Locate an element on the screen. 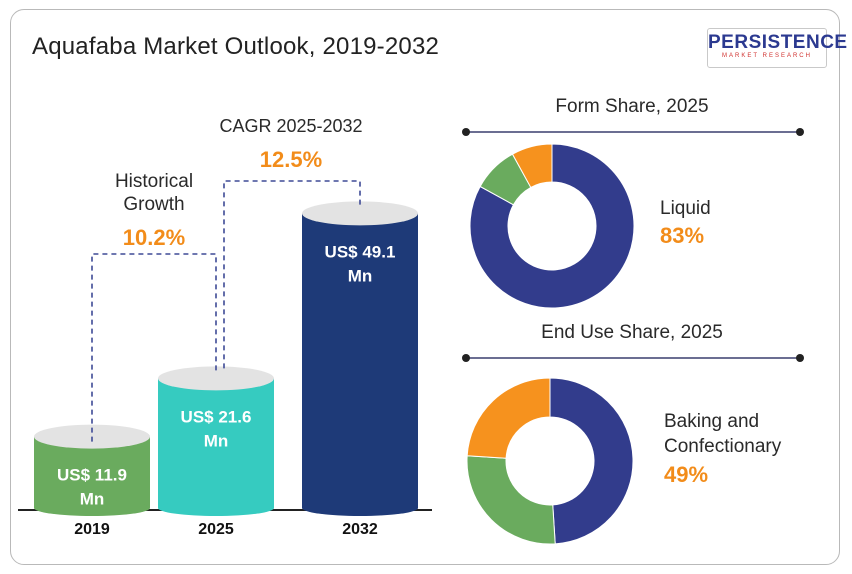  donut1-highlight-label: Liquid is located at coordinates (685, 208).